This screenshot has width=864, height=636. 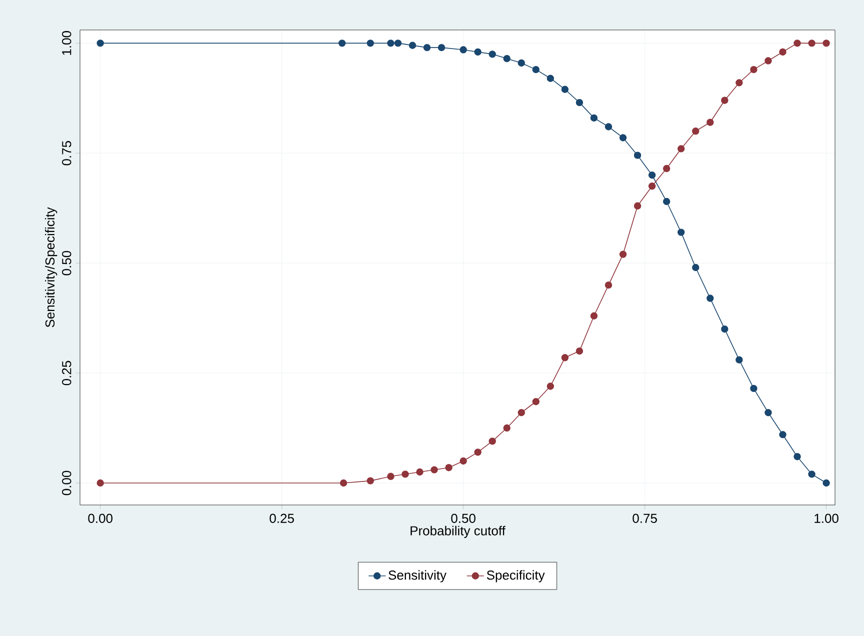 I want to click on x-tick-label: 1.00, so click(x=826, y=518).